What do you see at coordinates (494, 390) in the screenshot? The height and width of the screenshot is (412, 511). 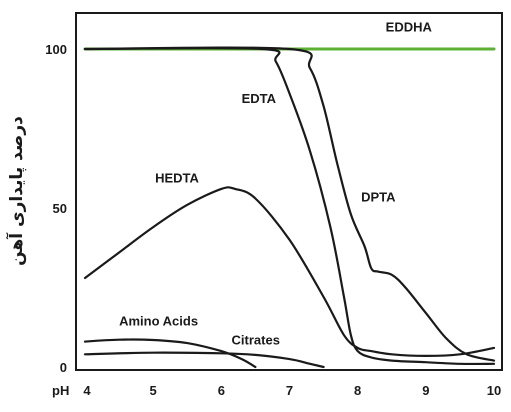 I see `x-tick-label: 10` at bounding box center [494, 390].